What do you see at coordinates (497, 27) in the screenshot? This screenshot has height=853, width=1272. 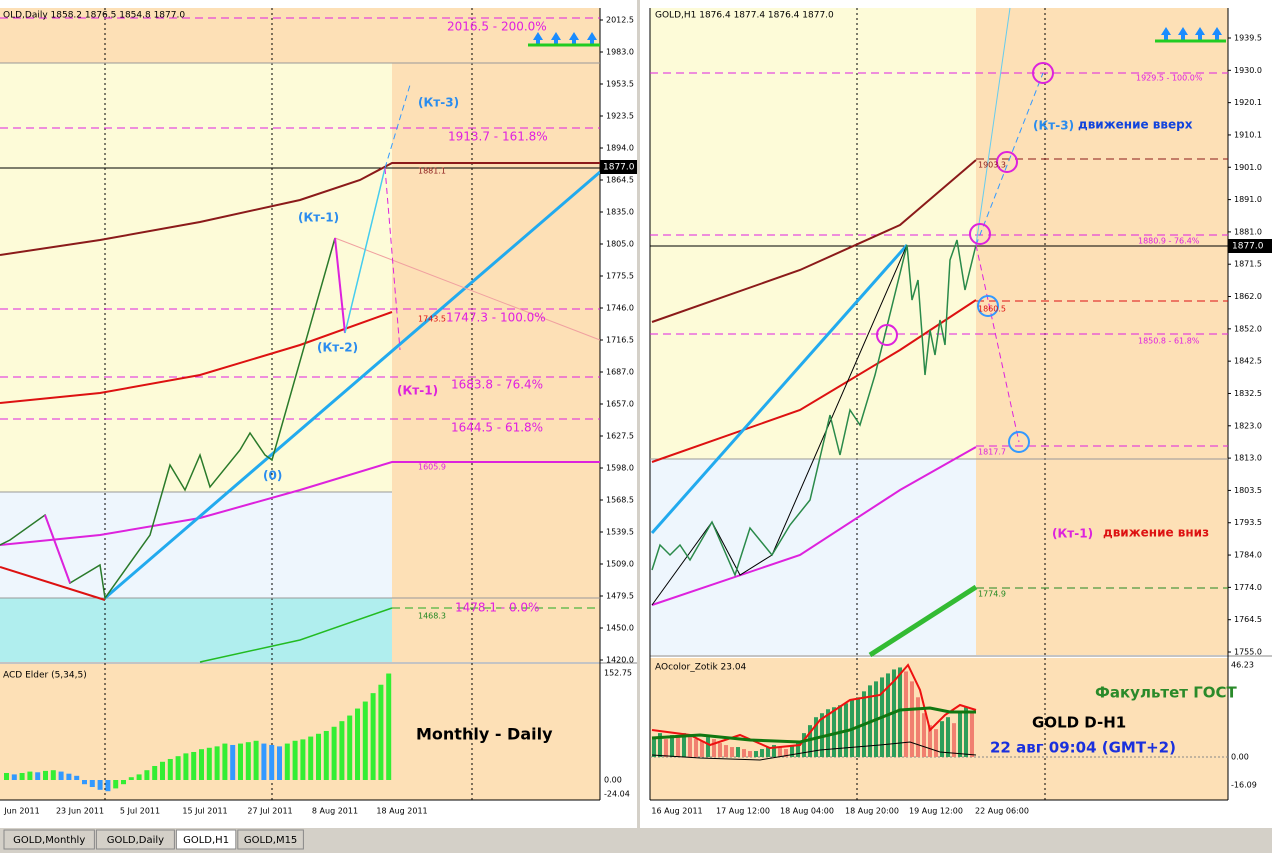 I see `level-label: 2016.5 - 200.0%` at bounding box center [497, 27].